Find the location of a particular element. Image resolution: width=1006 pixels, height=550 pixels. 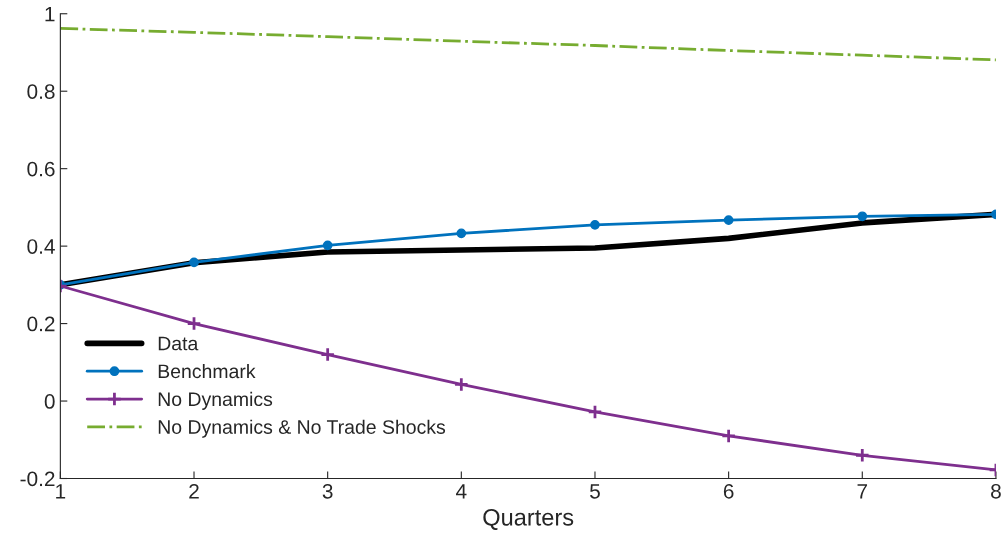

y-tick-label: 0.6 is located at coordinates (41, 169).